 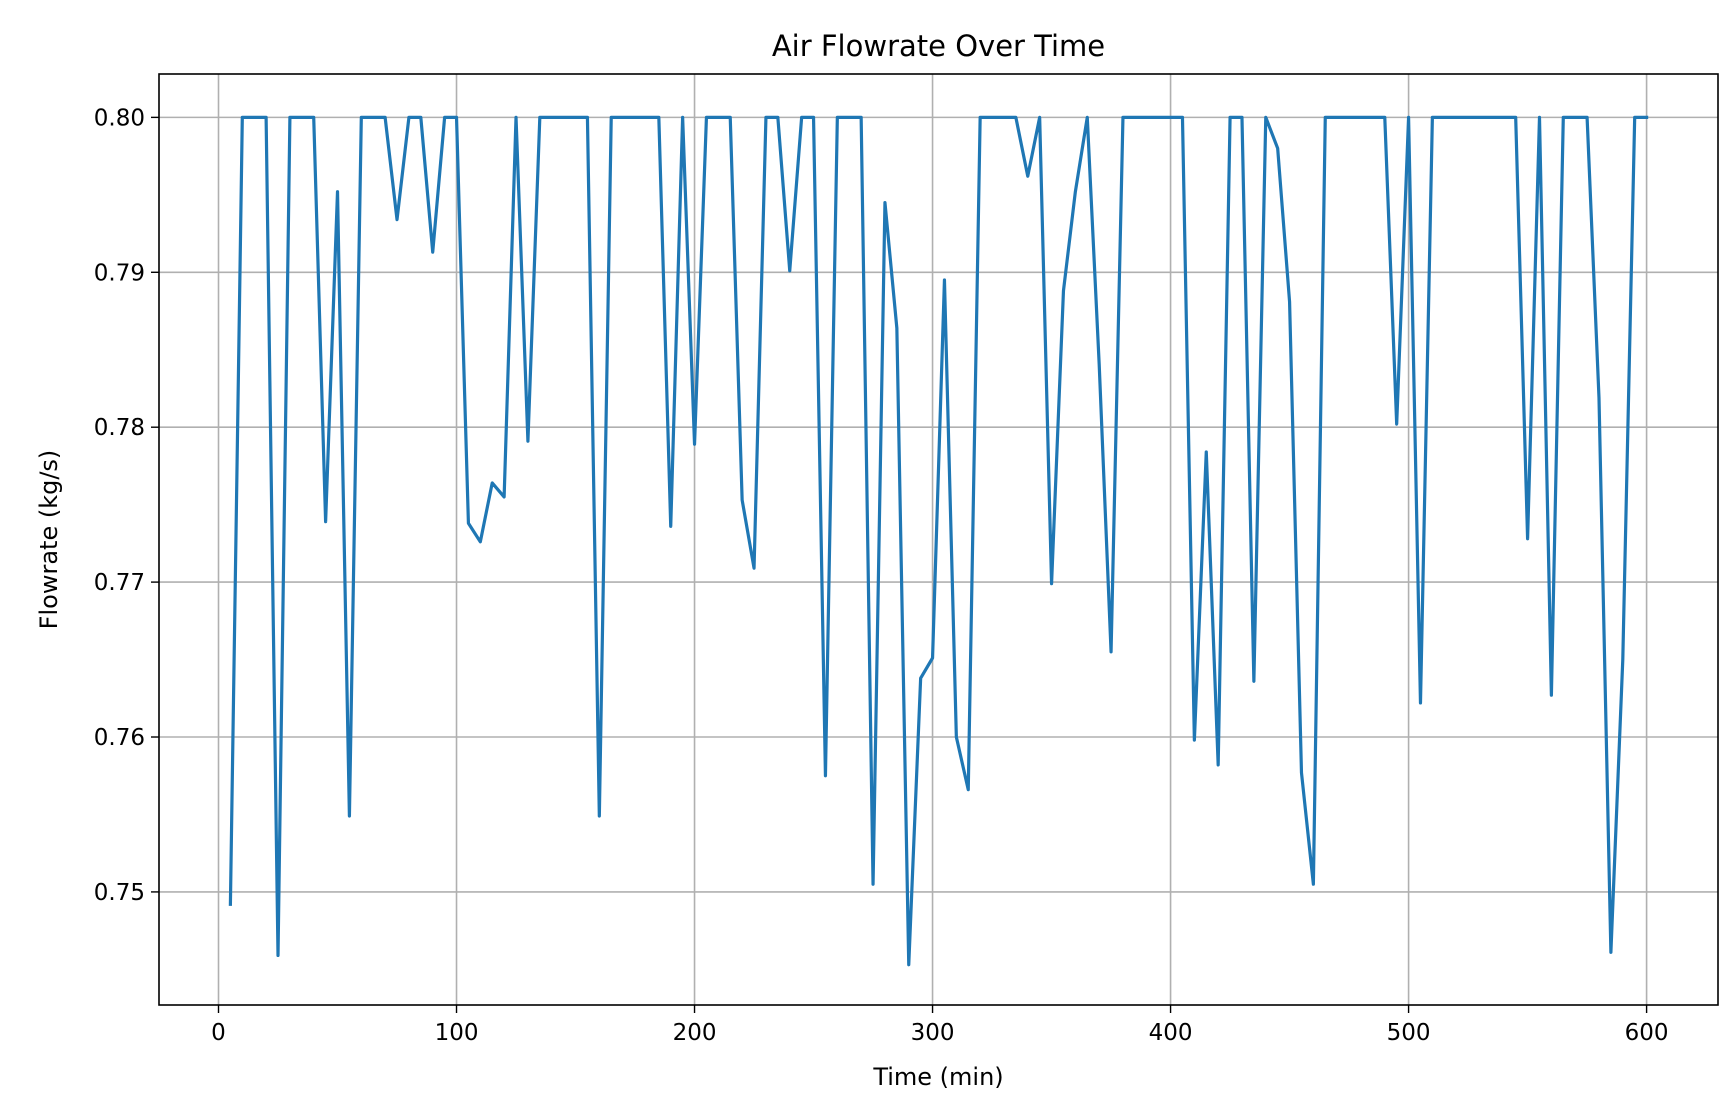 I want to click on y-axis-label: Flowrate (kg/s), so click(x=49, y=540).